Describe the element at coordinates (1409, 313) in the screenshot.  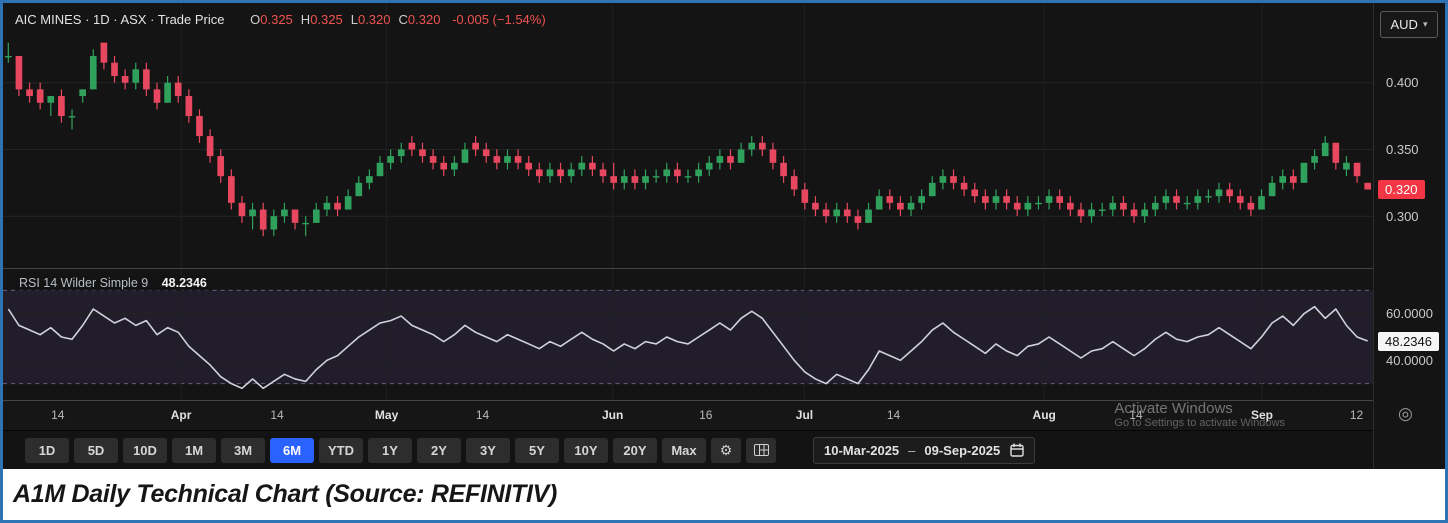
I see `rsi-axis-tick: 60.0000` at that location.